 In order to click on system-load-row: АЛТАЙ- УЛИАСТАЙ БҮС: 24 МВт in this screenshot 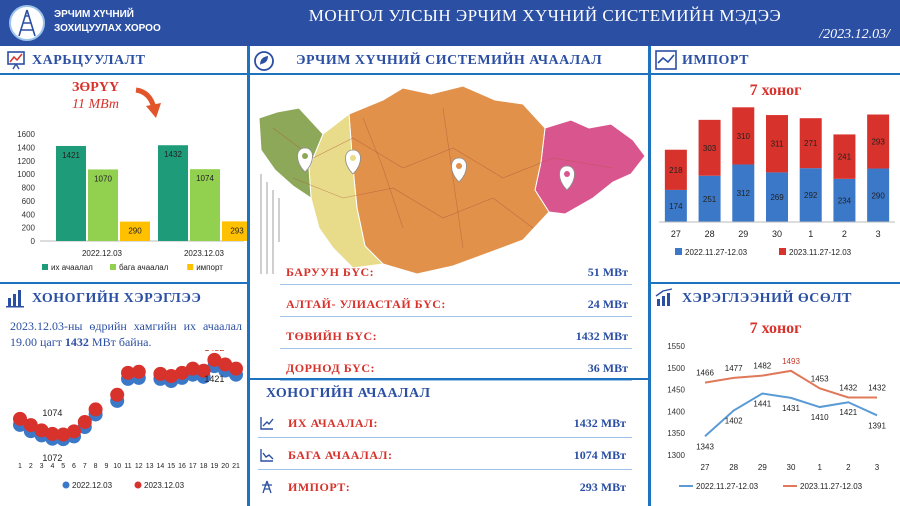, I will do `click(457, 306)`.